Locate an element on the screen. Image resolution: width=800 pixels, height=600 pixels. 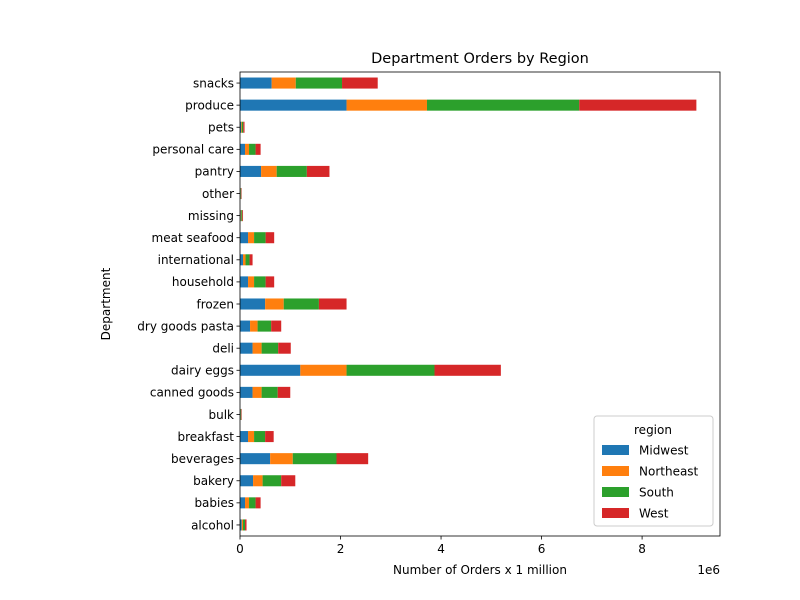
x-tick-label-4: 4 is located at coordinates (441, 549).